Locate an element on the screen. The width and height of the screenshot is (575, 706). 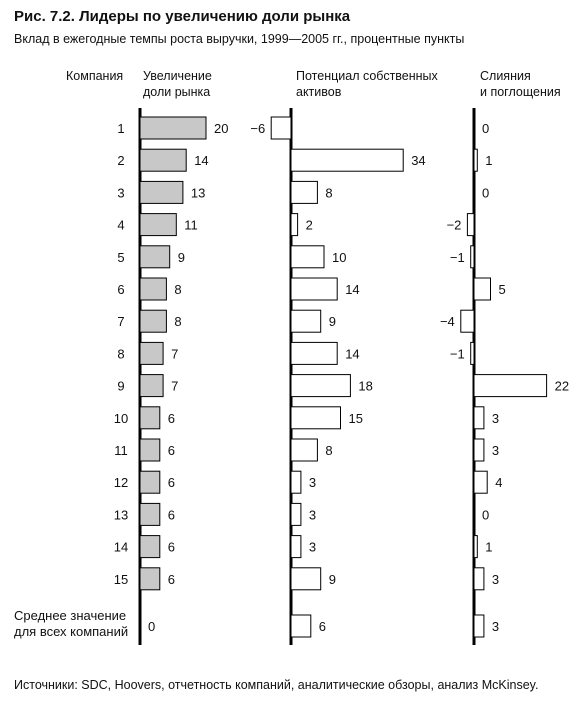
data-label: 2 is located at coordinates (309, 225).